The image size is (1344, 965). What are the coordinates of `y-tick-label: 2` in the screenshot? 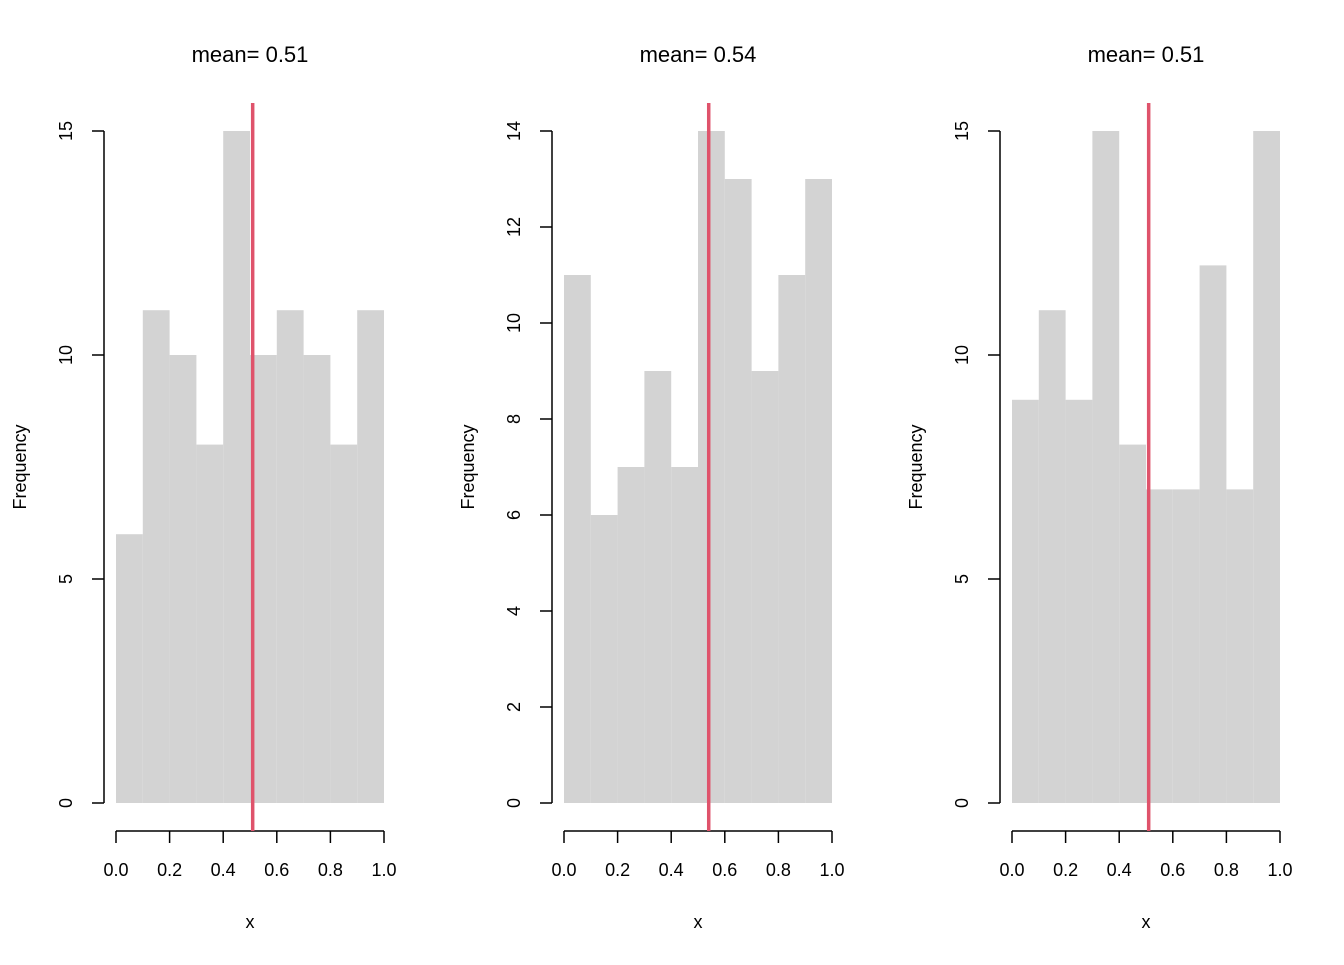 It's located at (514, 707).